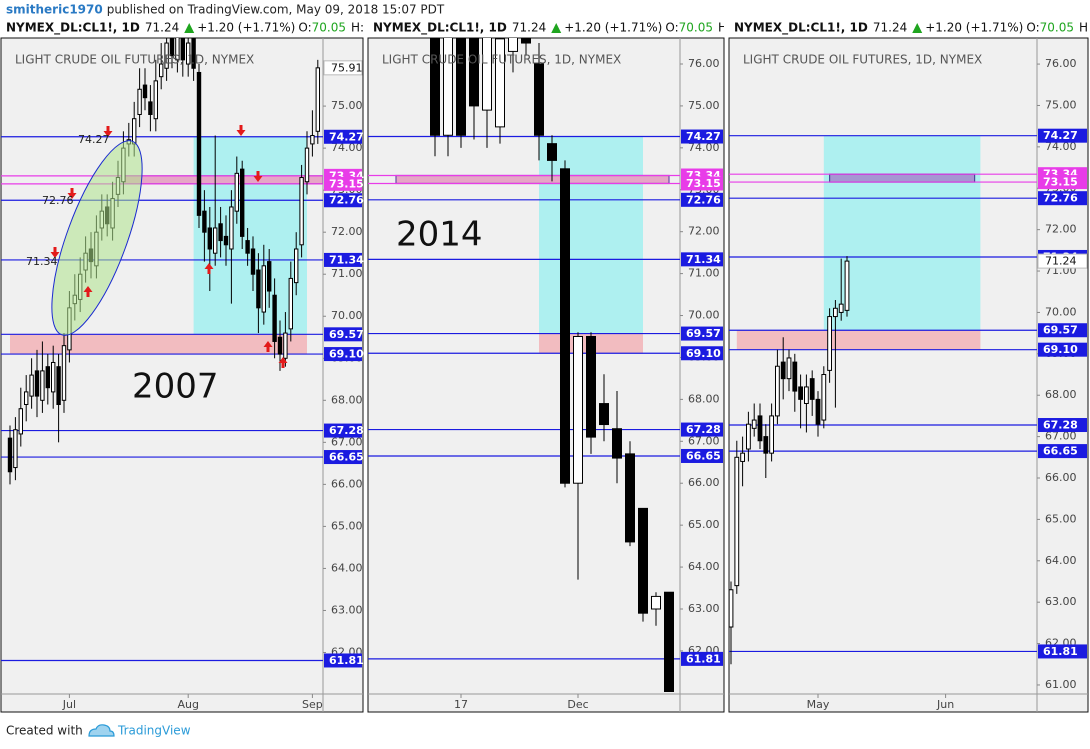 This screenshot has width=1090, height=749. I want to click on logo, so click(101, 730).